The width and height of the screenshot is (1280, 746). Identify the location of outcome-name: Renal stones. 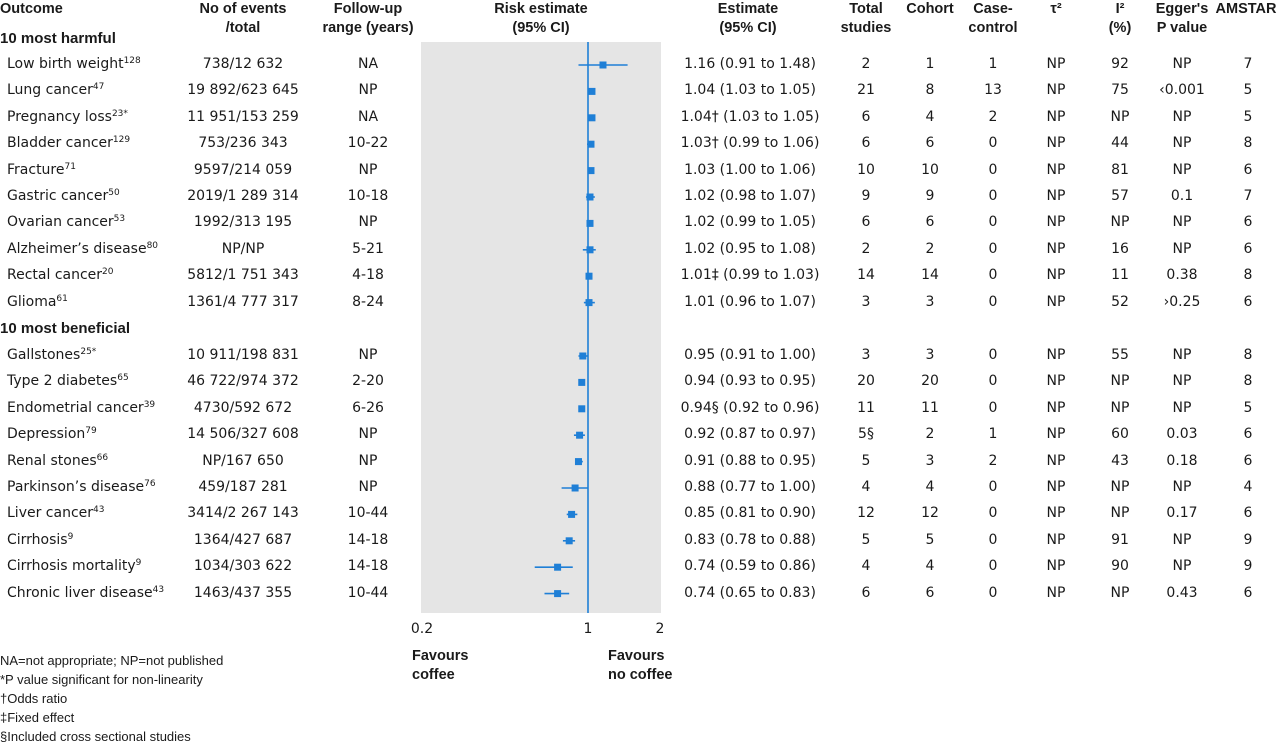
(52, 460).